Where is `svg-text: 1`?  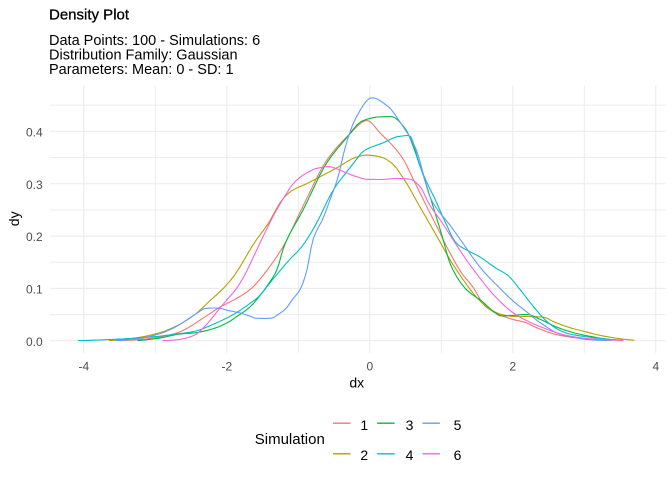 svg-text: 1 is located at coordinates (364, 425).